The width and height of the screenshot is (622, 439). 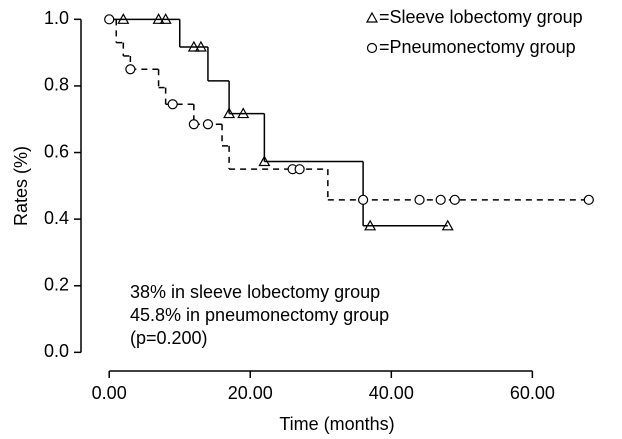 I want to click on y-tick-label: 1.0, so click(x=56, y=18).